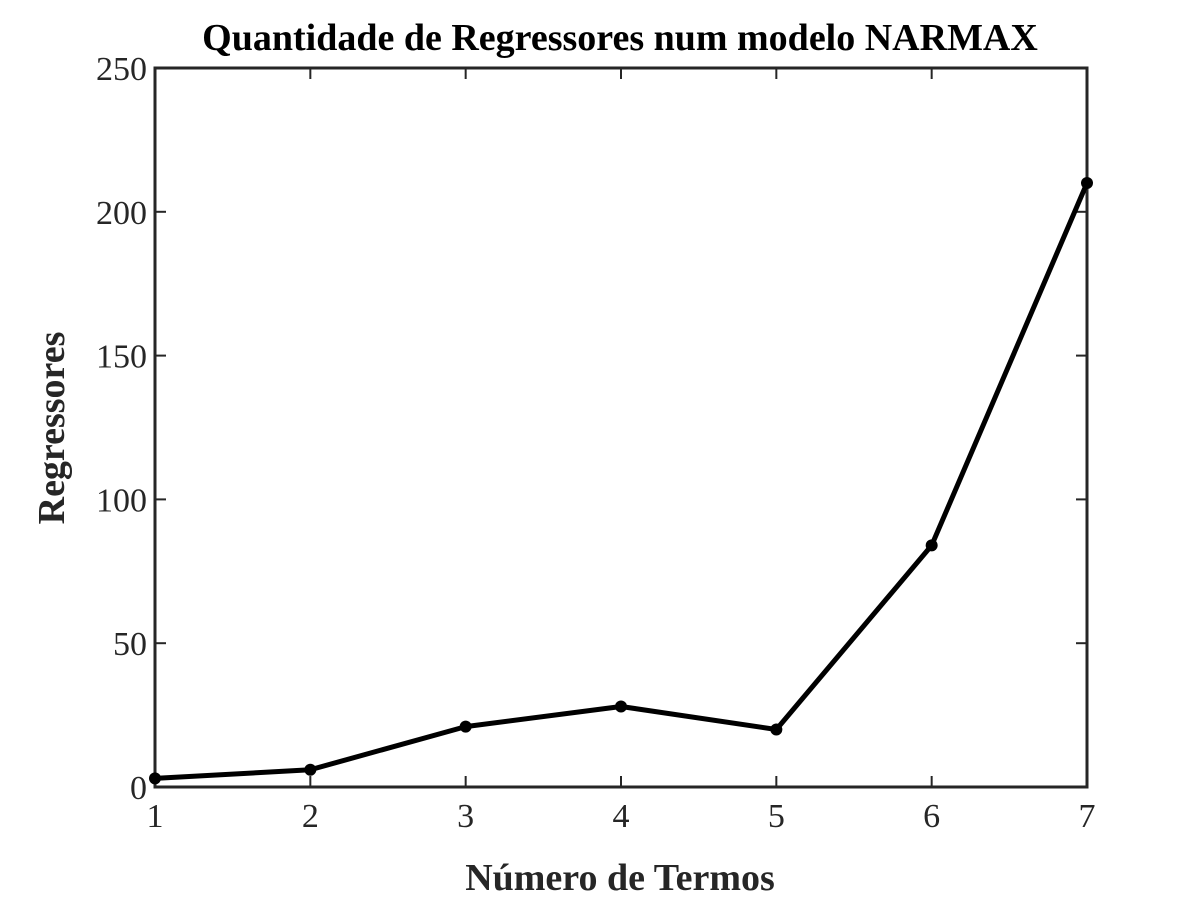  Describe the element at coordinates (1087, 816) in the screenshot. I see `x-tick-label: 7` at that location.